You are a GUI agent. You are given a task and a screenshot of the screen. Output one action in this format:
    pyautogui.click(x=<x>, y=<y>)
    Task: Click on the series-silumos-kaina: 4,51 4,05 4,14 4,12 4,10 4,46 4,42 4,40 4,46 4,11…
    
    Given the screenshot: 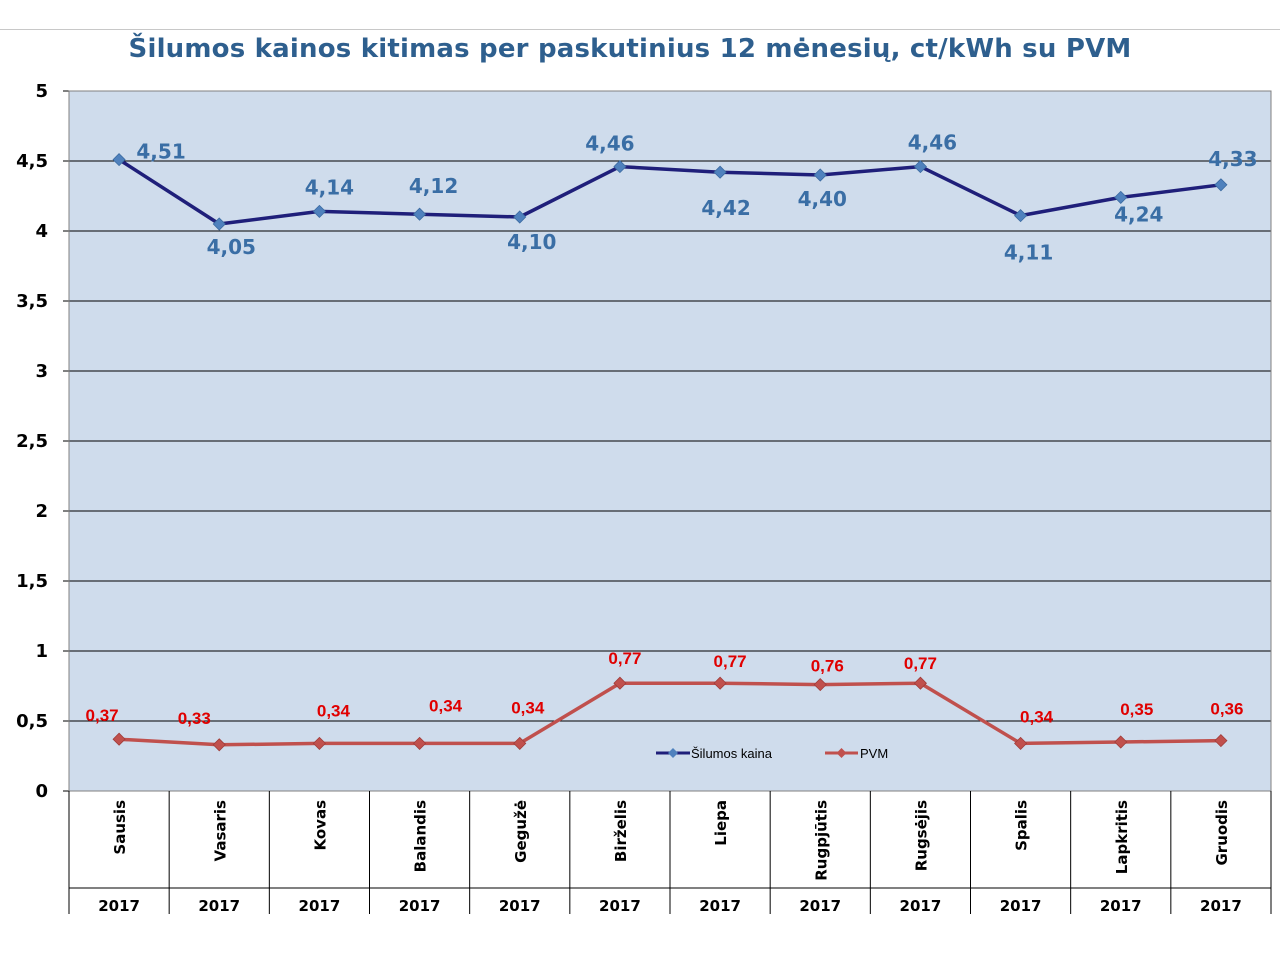 What is the action you would take?
    pyautogui.click(x=685, y=198)
    